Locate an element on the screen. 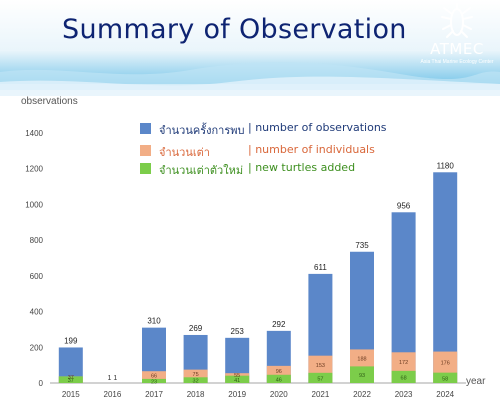  x-tick-label: 2017 is located at coordinates (154, 394).